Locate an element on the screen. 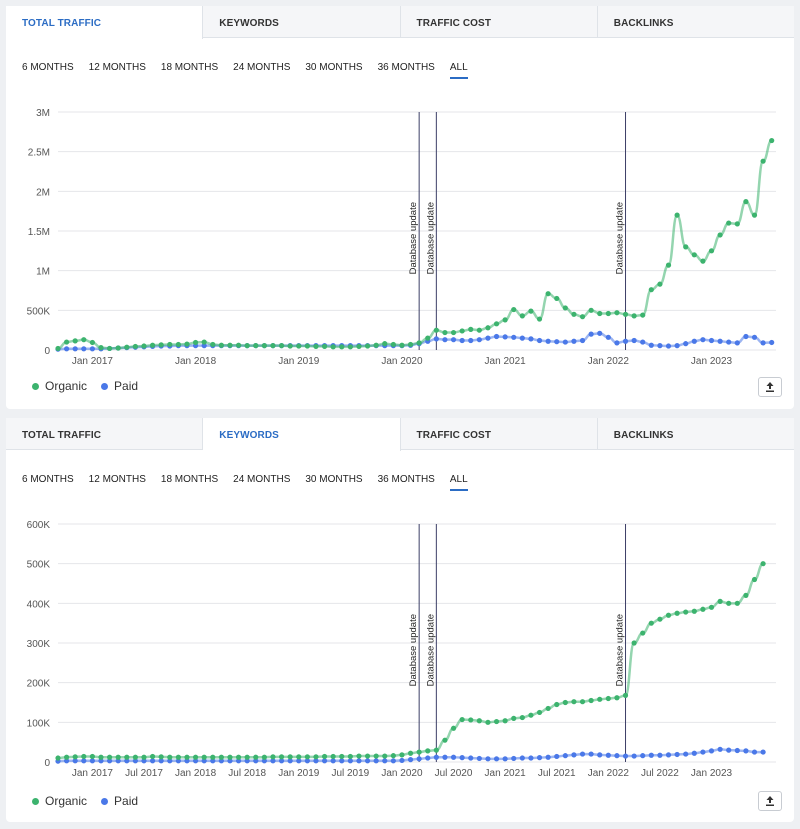 This screenshot has height=829, width=800. tab-total-traffic: TOTAL TRAFFIC is located at coordinates (105, 433).